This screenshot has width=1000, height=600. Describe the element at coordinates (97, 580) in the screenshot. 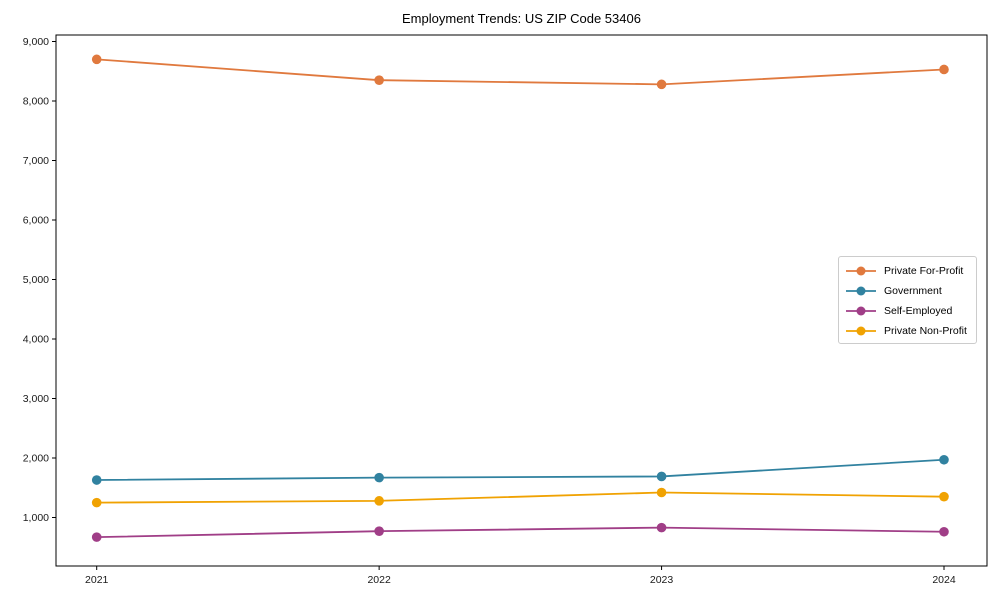

I see `x-tick-label: 2021` at that location.